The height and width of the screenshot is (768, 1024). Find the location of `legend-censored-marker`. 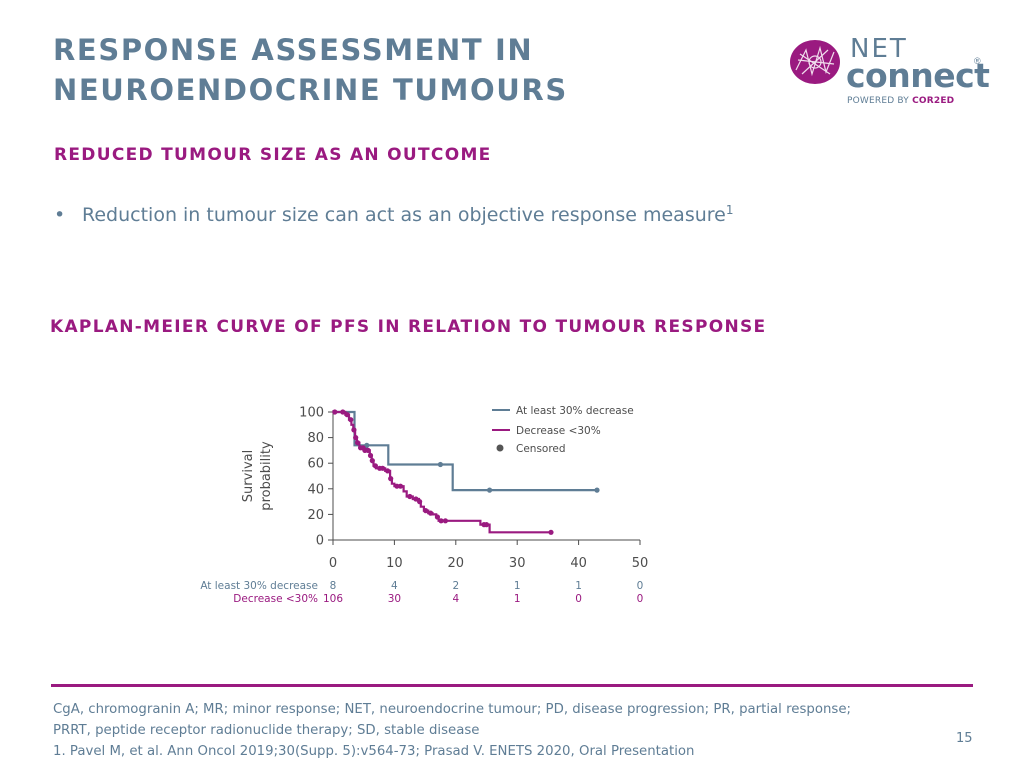

legend-censored-marker is located at coordinates (500, 448).